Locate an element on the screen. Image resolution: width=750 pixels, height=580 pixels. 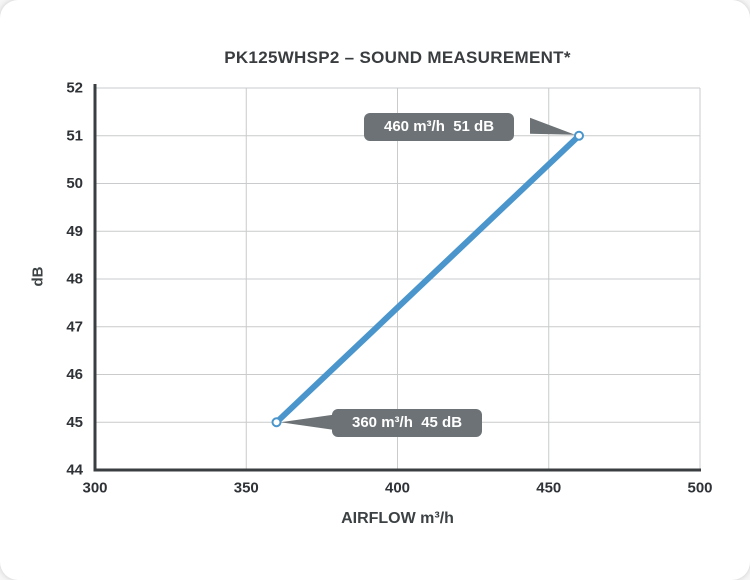
x-tick-label: 300 is located at coordinates (94, 487).